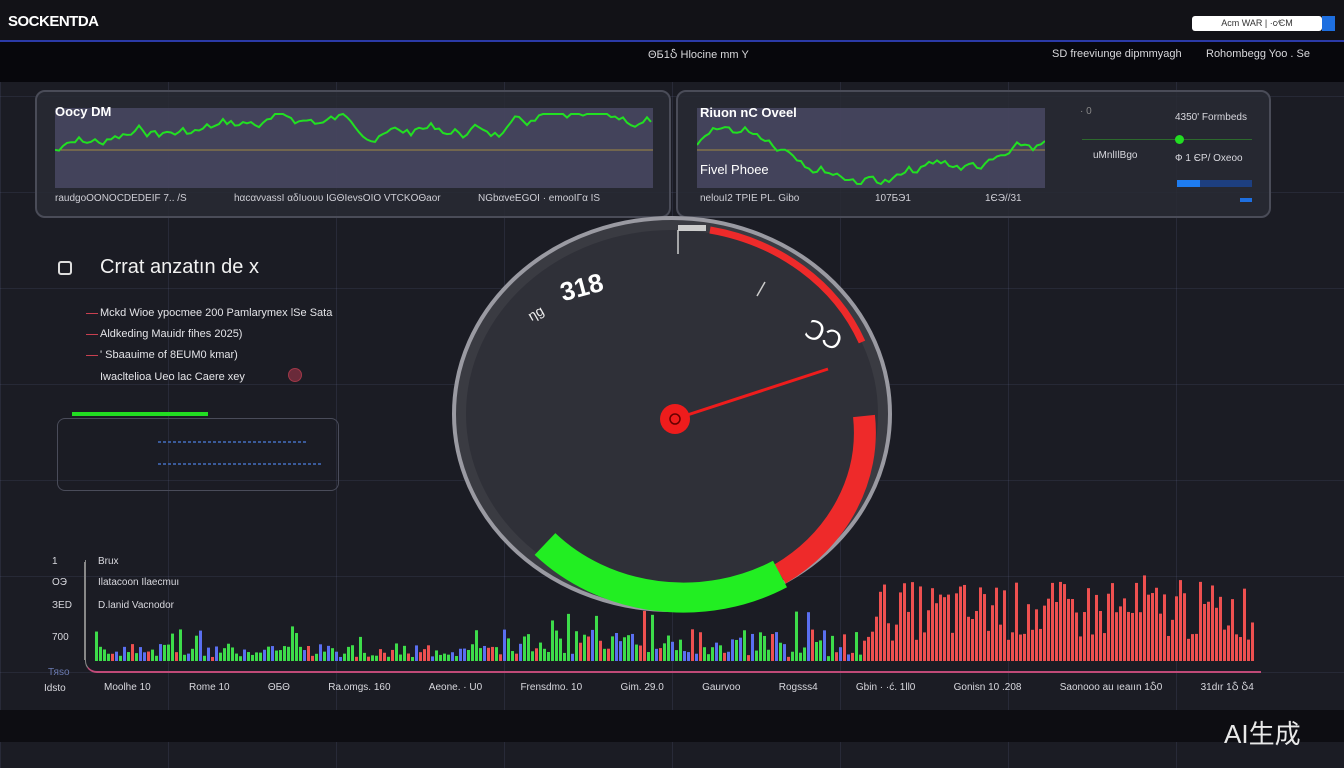 Image resolution: width=1344 pixels, height=768 pixels. I want to click on x-label: Rome 10, so click(209, 687).